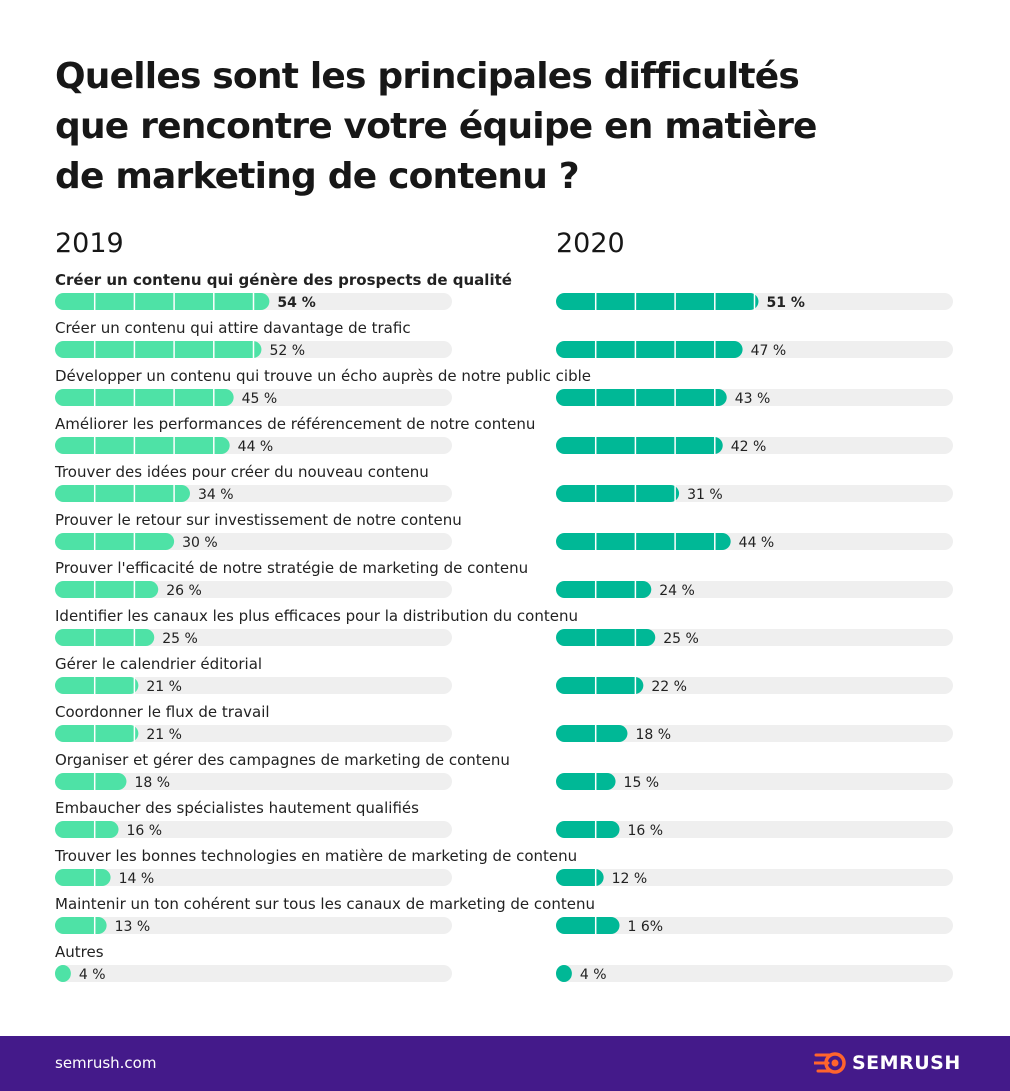 The width and height of the screenshot is (1010, 1091). Describe the element at coordinates (89, 243) in the screenshot. I see `year-label-2019: 2019` at that location.